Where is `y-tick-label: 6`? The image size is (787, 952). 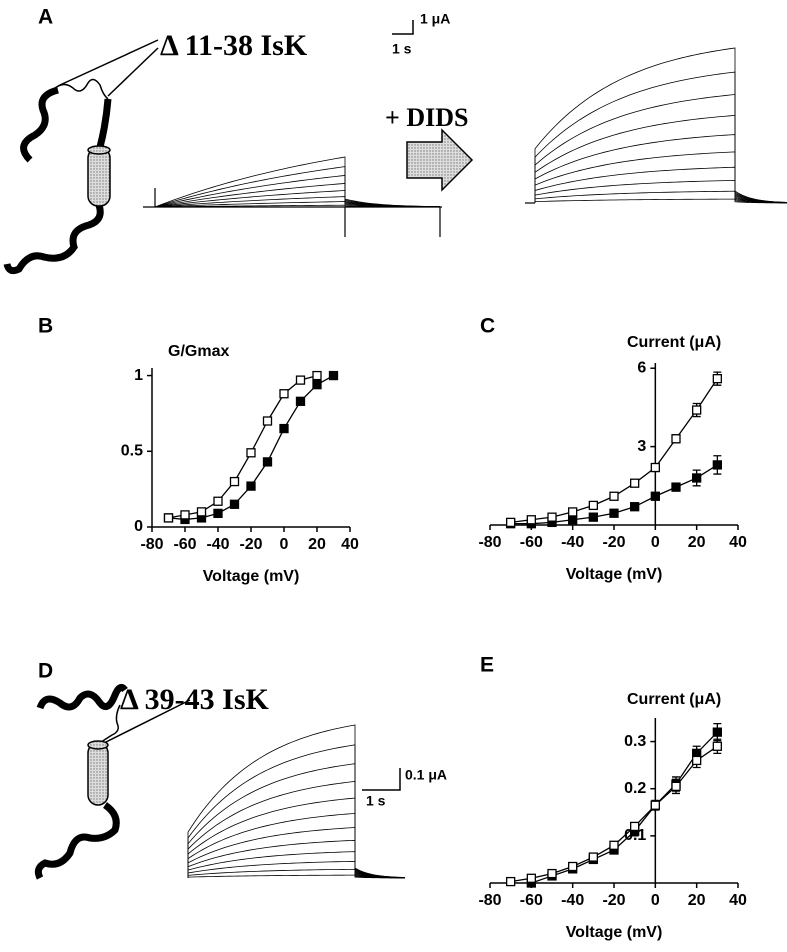
y-tick-label: 6 is located at coordinates (641, 367).